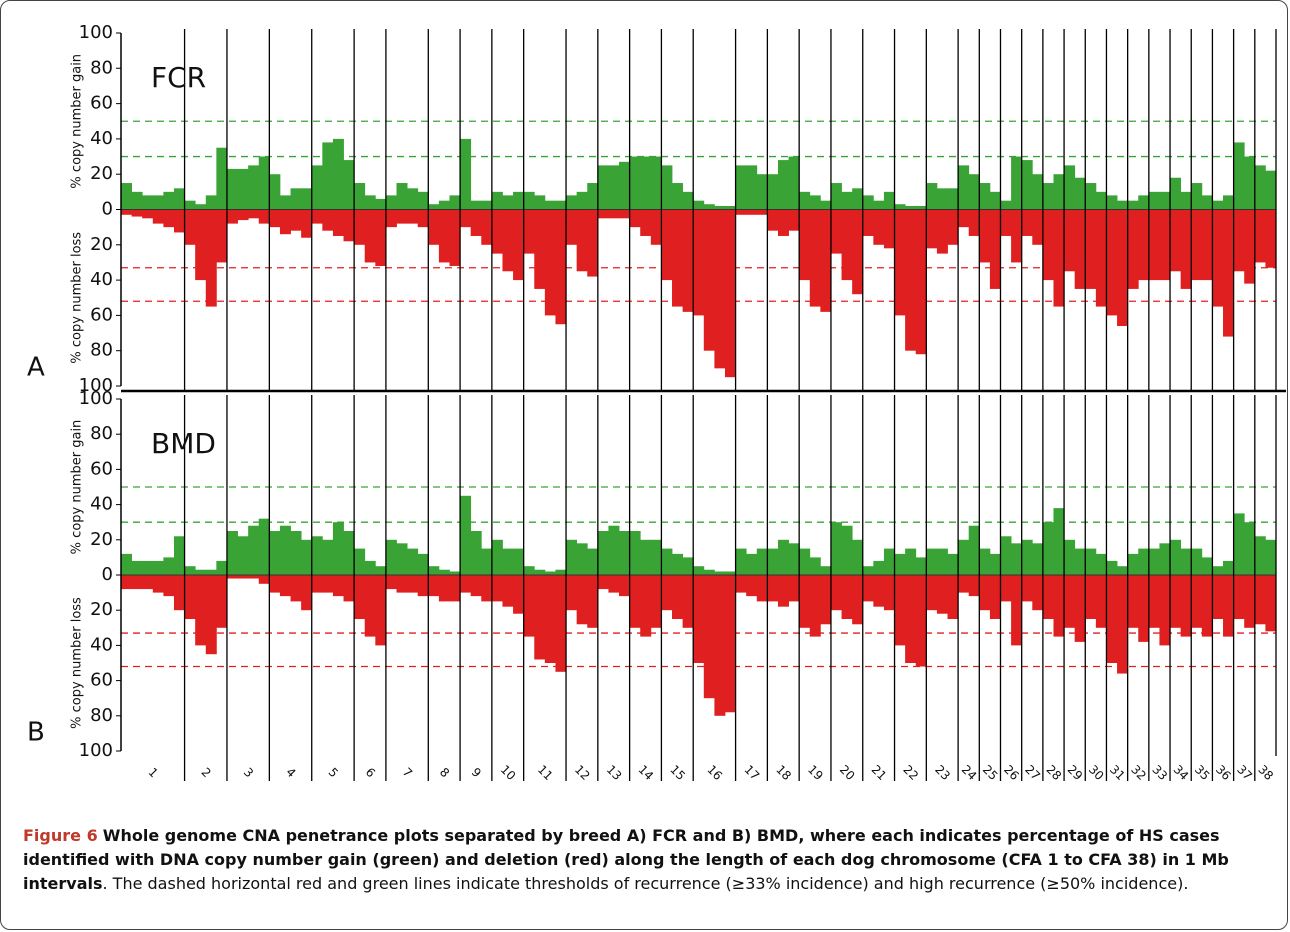  Describe the element at coordinates (1244, 772) in the screenshot. I see `x-tick-label: 37` at that location.